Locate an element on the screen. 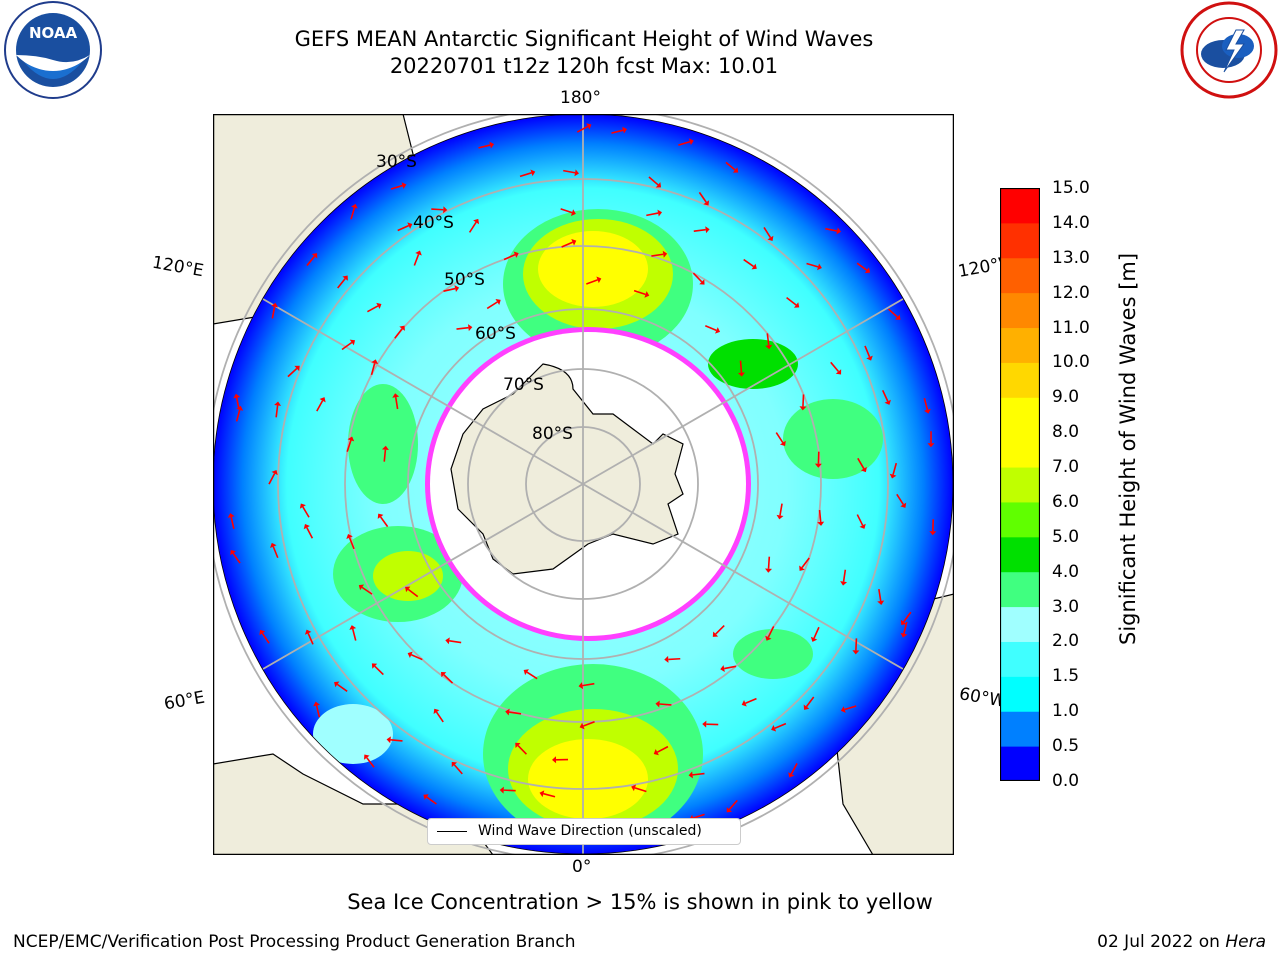  colorbar-tick-label: 1.0 is located at coordinates (1066, 711).